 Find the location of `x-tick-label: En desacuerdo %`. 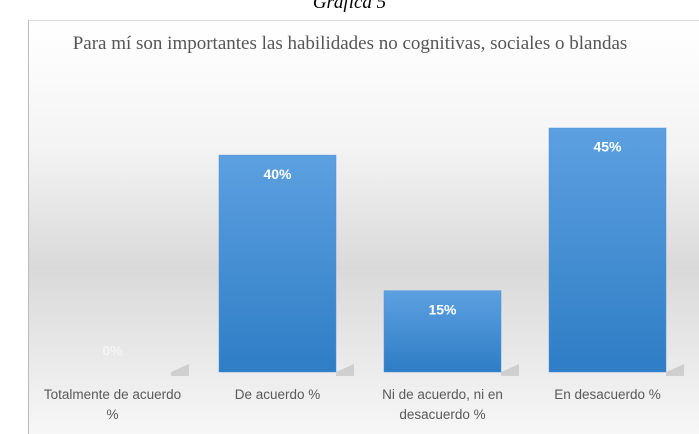

x-tick-label: En desacuerdo % is located at coordinates (607, 394).